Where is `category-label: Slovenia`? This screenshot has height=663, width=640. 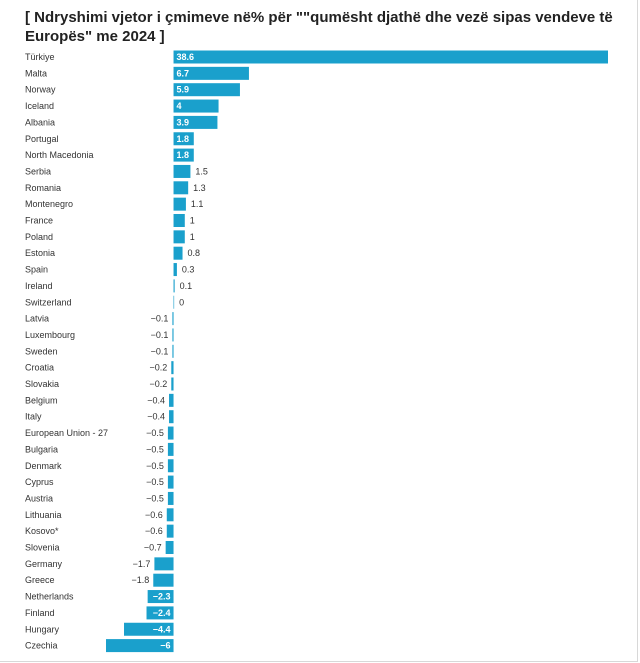 category-label: Slovenia is located at coordinates (42, 548).